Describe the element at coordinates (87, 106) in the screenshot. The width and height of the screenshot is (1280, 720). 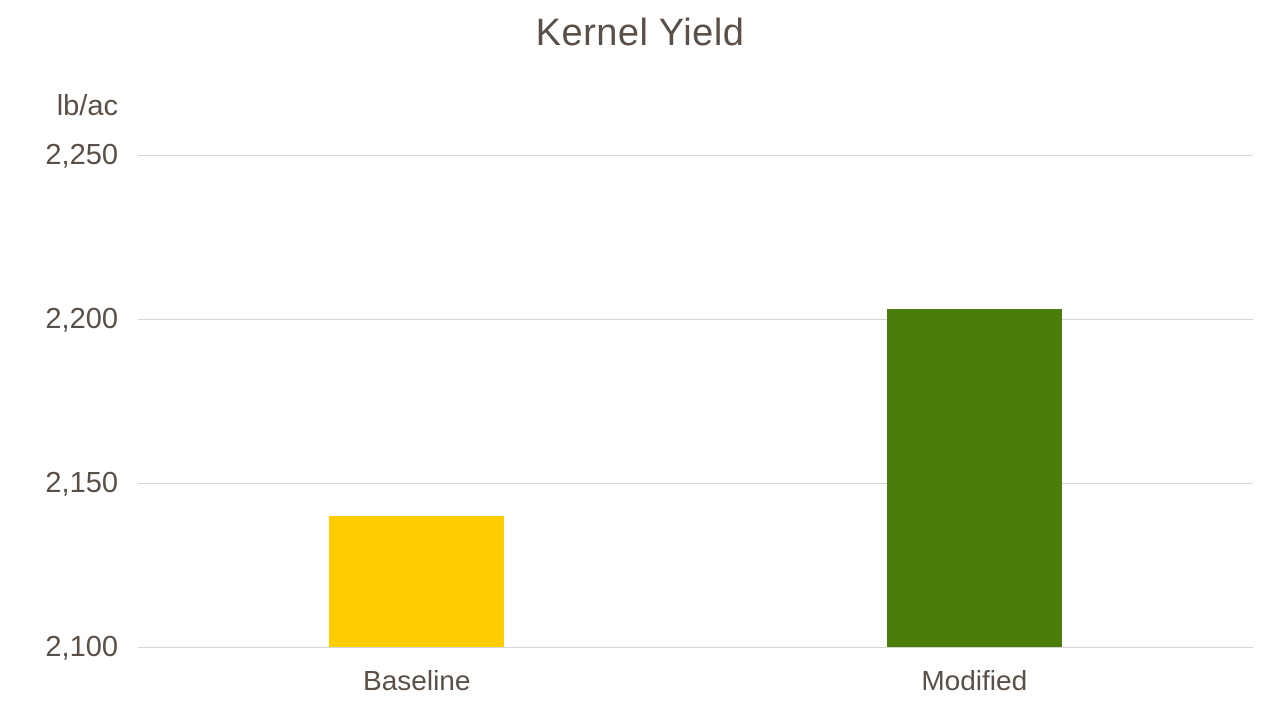
I see `y-axis-unit-label: lb/ac` at that location.